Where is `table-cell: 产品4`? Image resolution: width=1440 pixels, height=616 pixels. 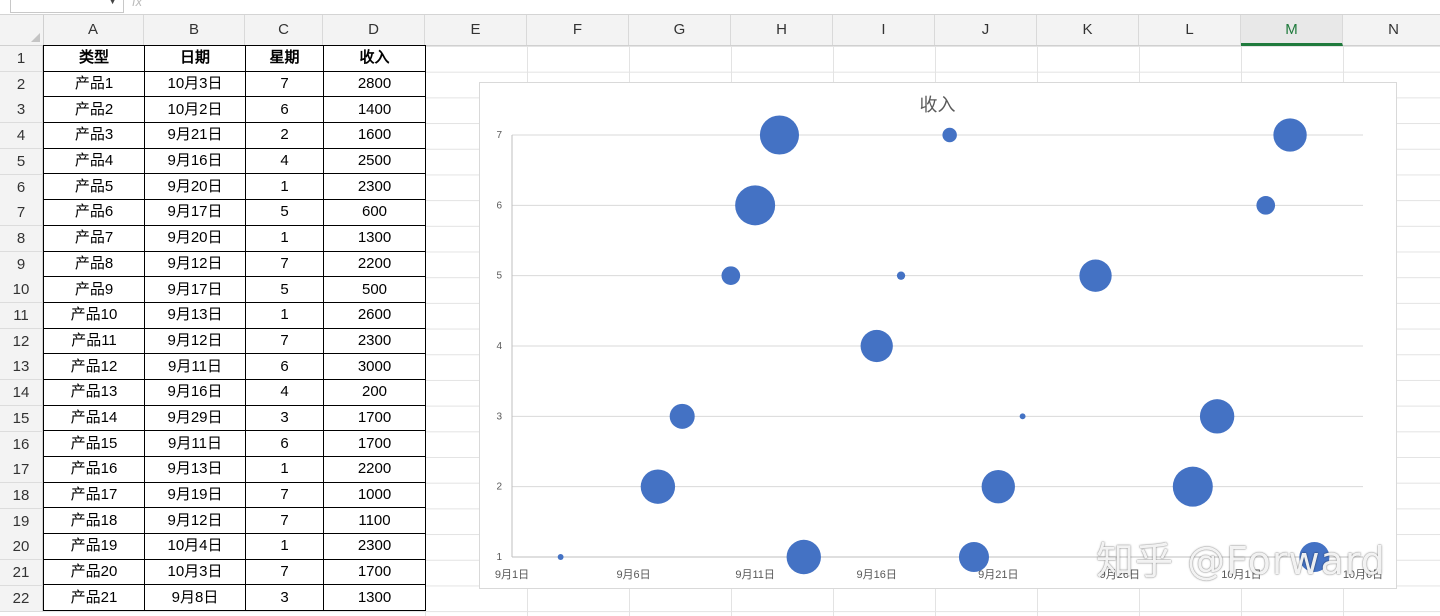 table-cell: 产品4 is located at coordinates (94, 161).